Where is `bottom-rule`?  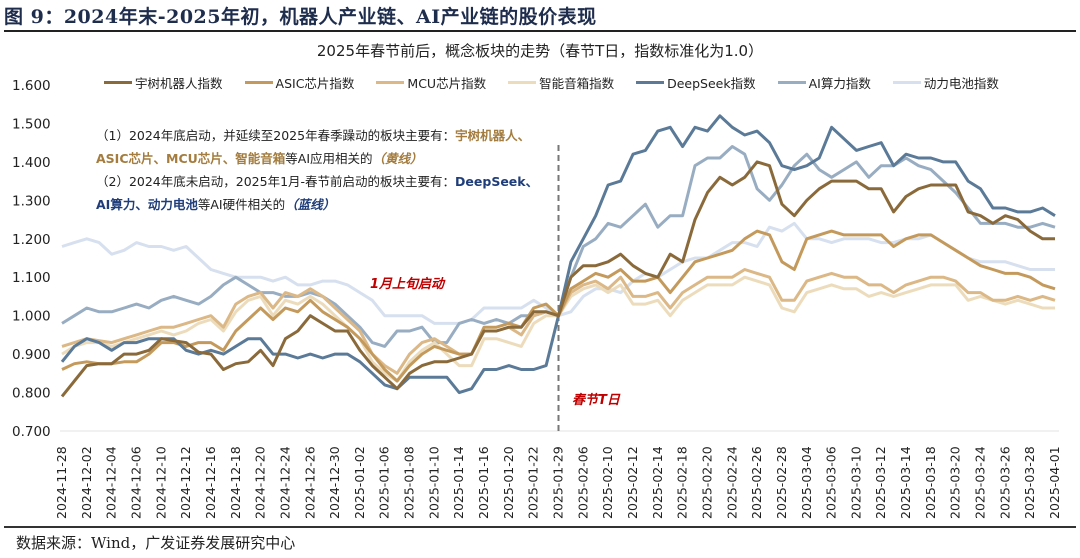
bottom-rule is located at coordinates (540, 527).